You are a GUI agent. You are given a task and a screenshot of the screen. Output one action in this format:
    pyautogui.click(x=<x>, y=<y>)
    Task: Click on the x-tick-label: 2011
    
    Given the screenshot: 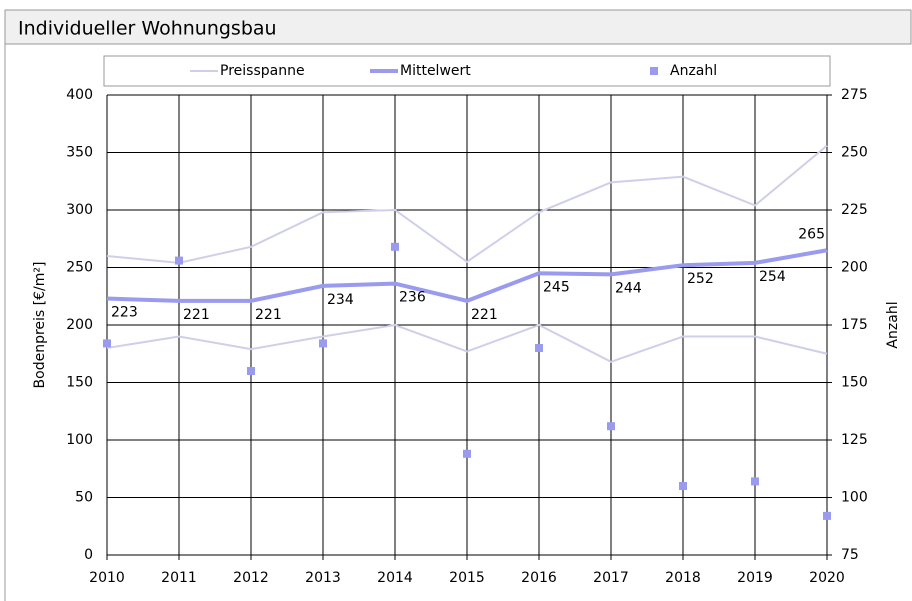 What is the action you would take?
    pyautogui.click(x=179, y=578)
    